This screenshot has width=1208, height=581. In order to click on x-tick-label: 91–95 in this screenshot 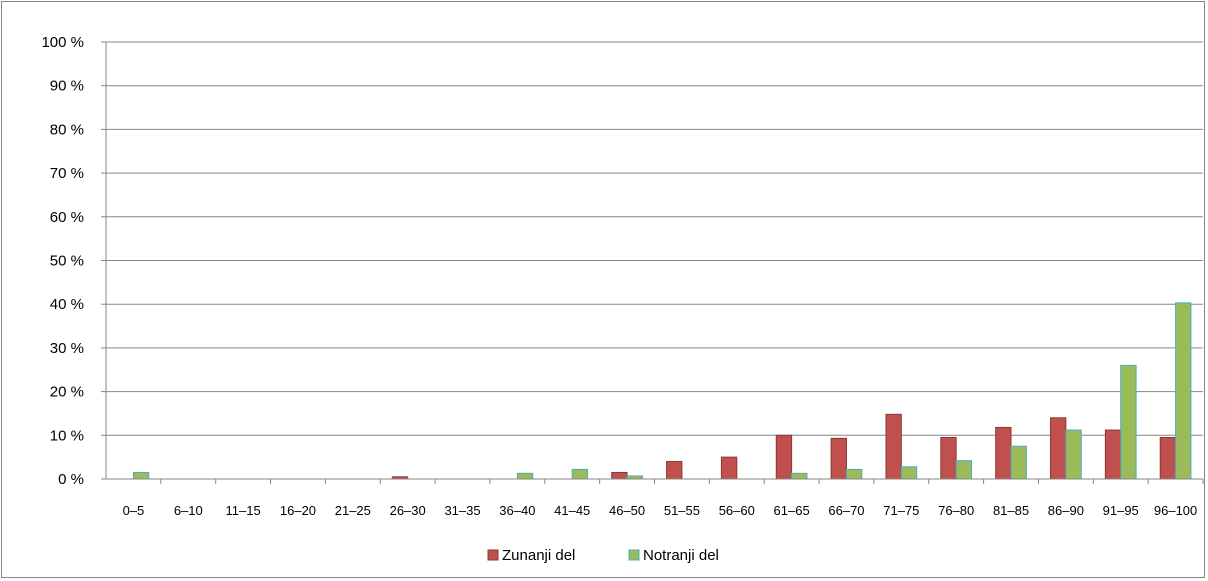, I will do `click(1121, 510)`.